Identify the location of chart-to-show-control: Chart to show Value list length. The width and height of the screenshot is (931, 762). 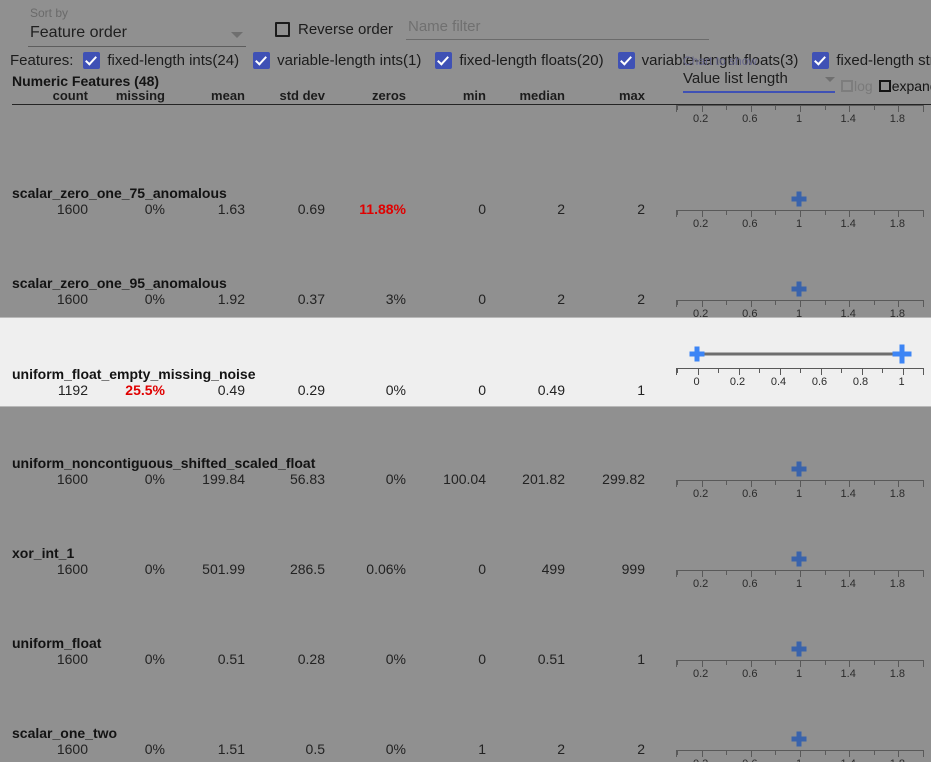
(759, 74).